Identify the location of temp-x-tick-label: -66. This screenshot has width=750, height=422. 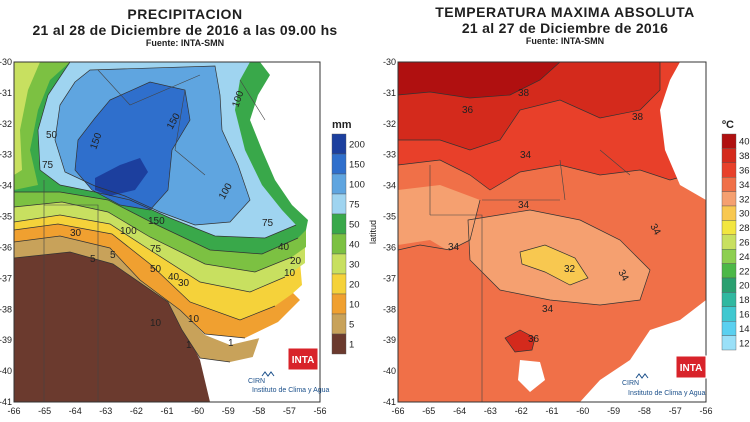
(397, 411).